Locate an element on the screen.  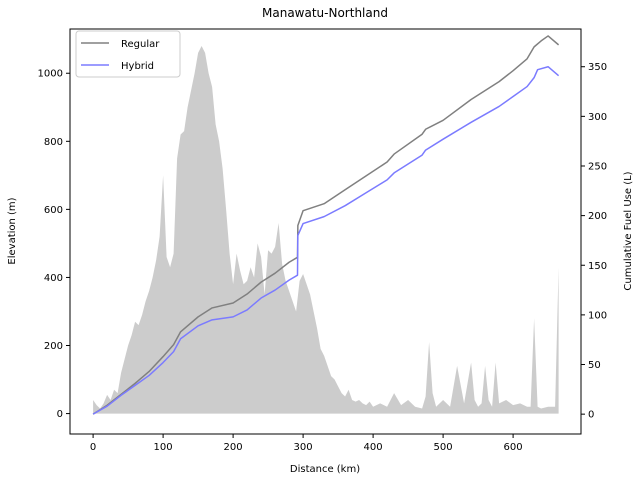
x-tick-label: 200 is located at coordinates (233, 447).